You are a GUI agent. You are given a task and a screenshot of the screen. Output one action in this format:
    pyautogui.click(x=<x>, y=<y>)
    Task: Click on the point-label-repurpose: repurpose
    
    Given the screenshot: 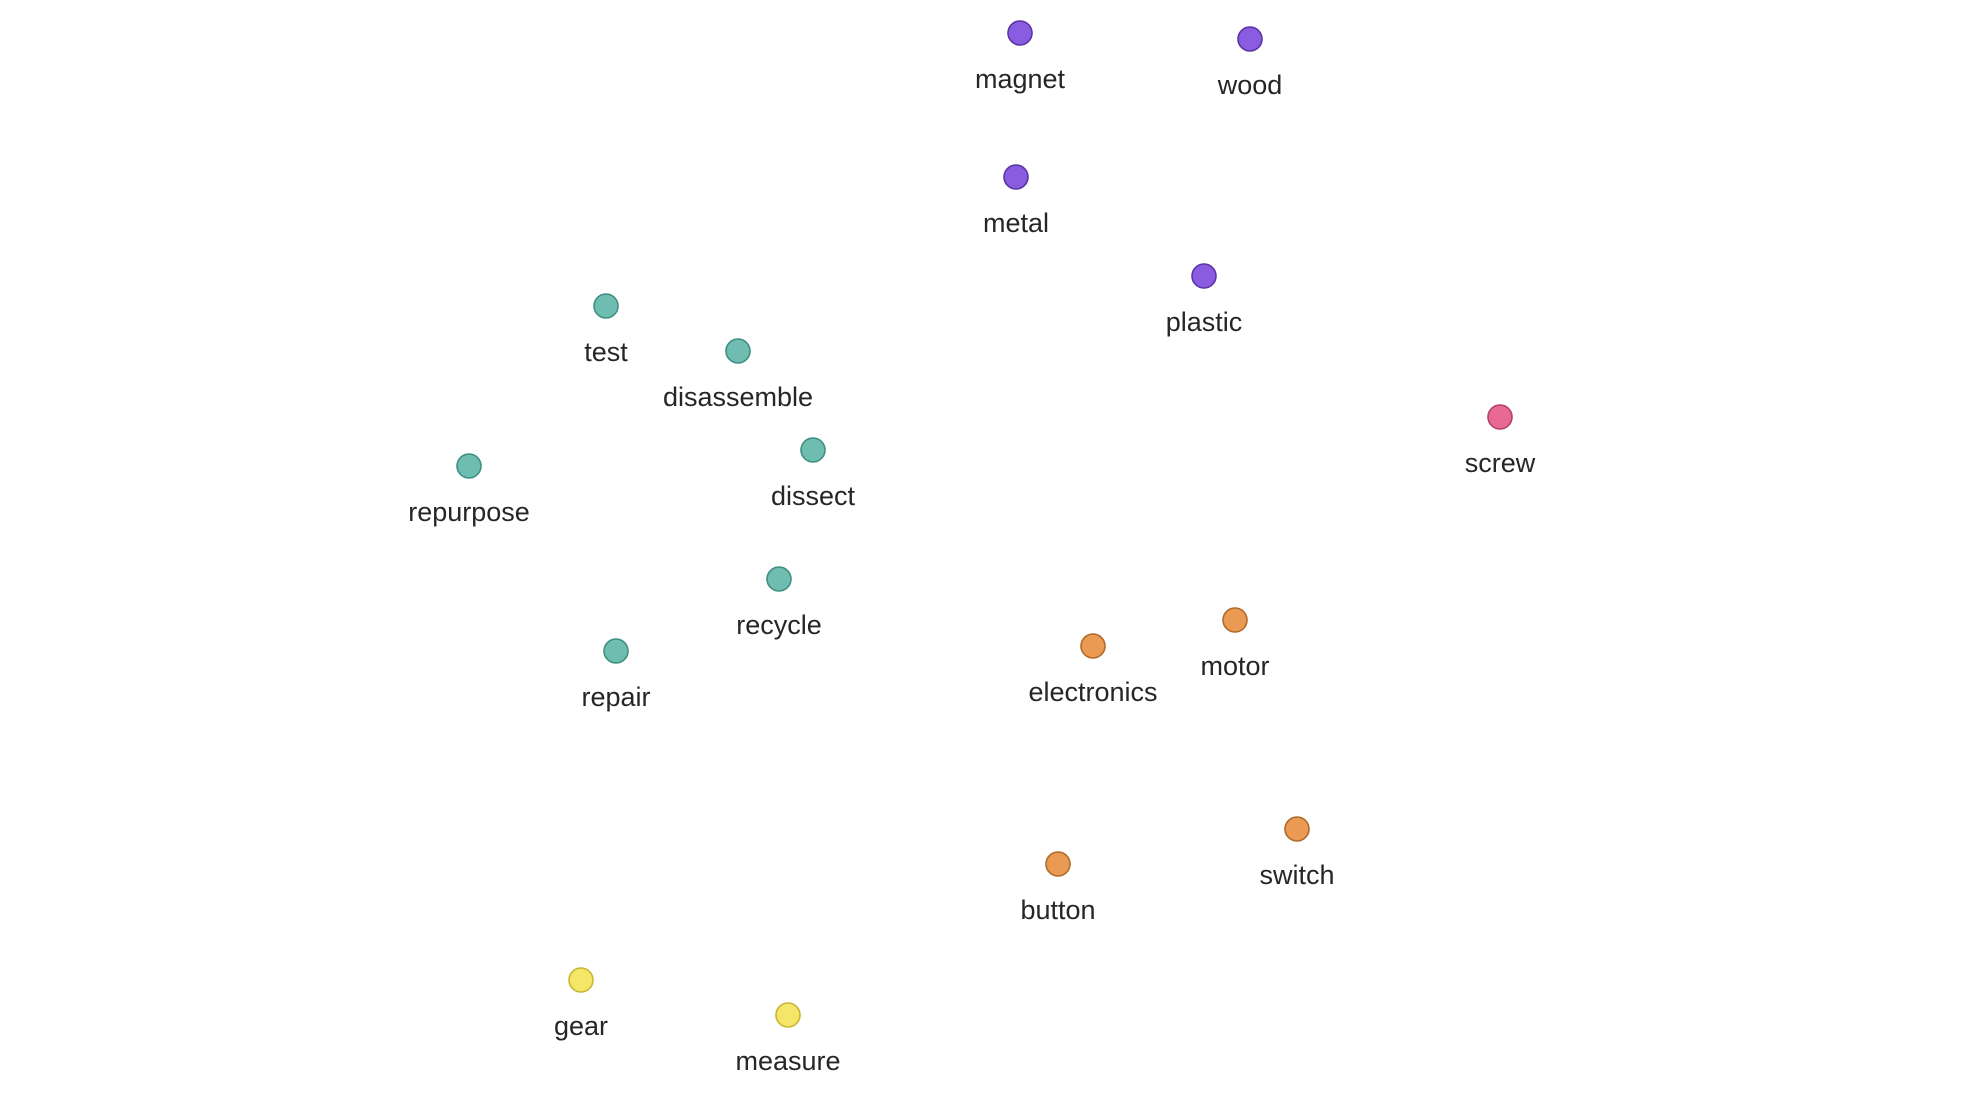 What is the action you would take?
    pyautogui.click(x=469, y=512)
    